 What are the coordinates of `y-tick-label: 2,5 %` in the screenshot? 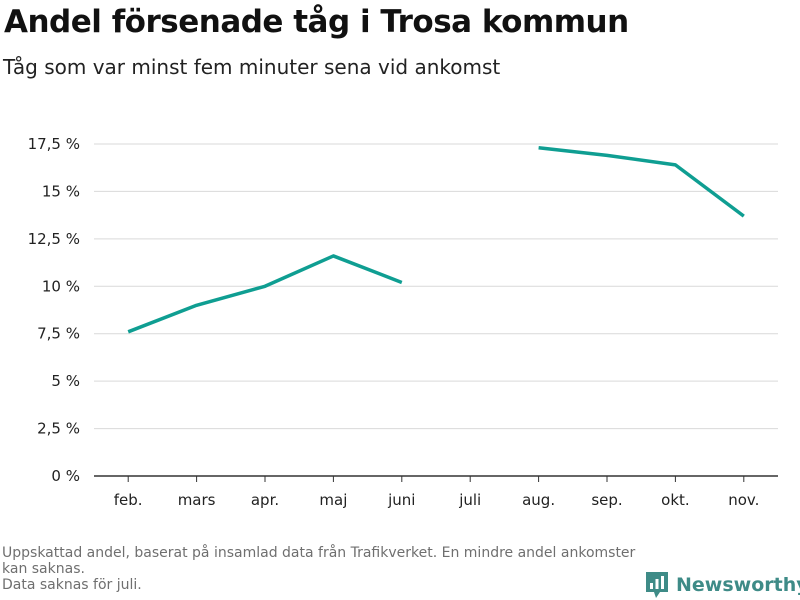 It's located at (58, 429).